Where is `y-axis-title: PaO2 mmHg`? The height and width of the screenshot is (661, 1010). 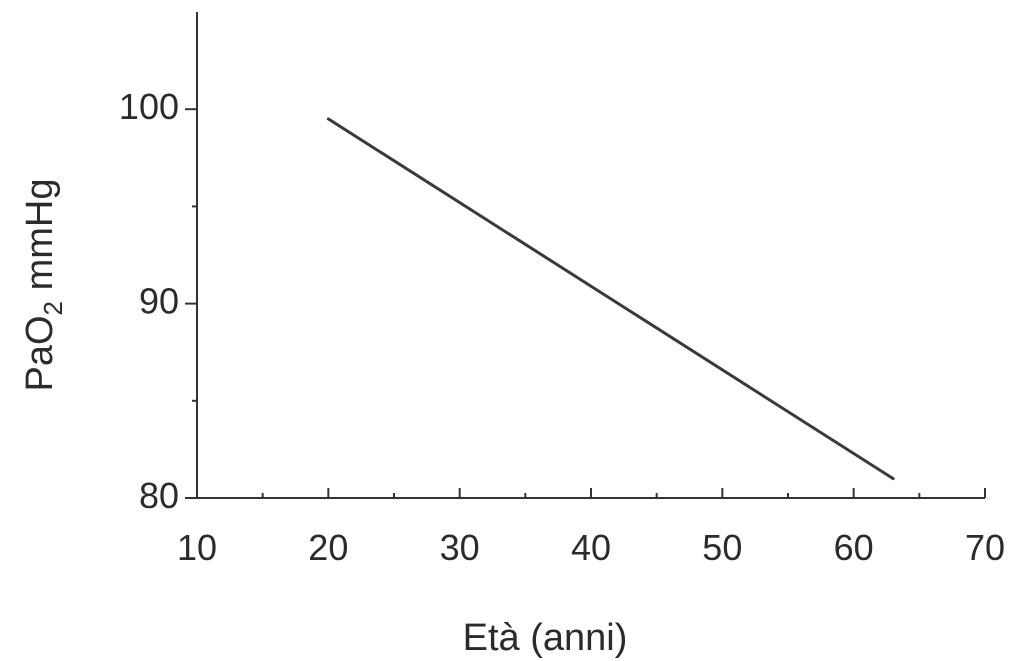 y-axis-title: PaO2 mmHg is located at coordinates (43, 285).